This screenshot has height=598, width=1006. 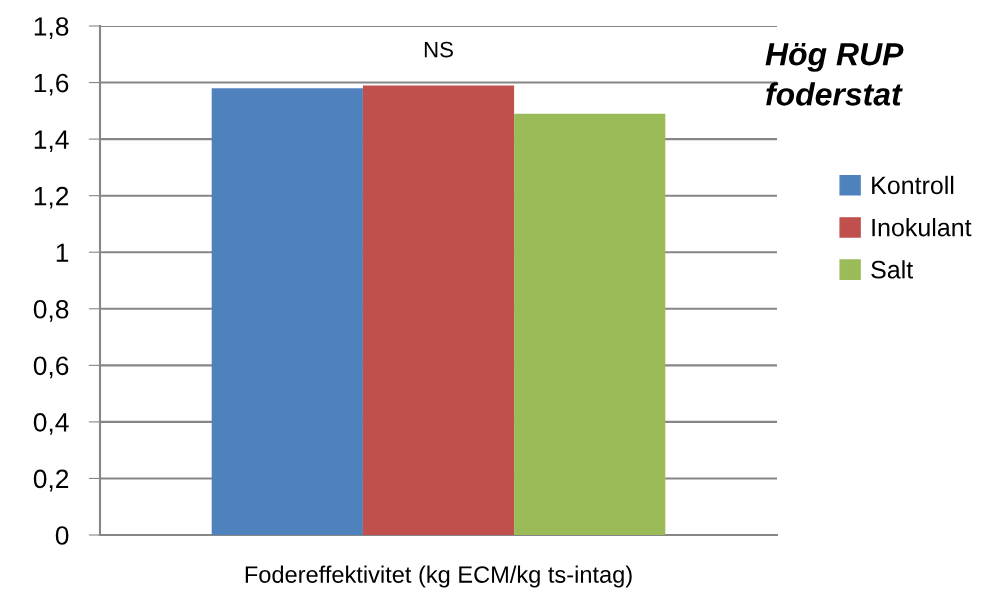 I want to click on text: Hög RUP foderstat, so click(x=834, y=74).